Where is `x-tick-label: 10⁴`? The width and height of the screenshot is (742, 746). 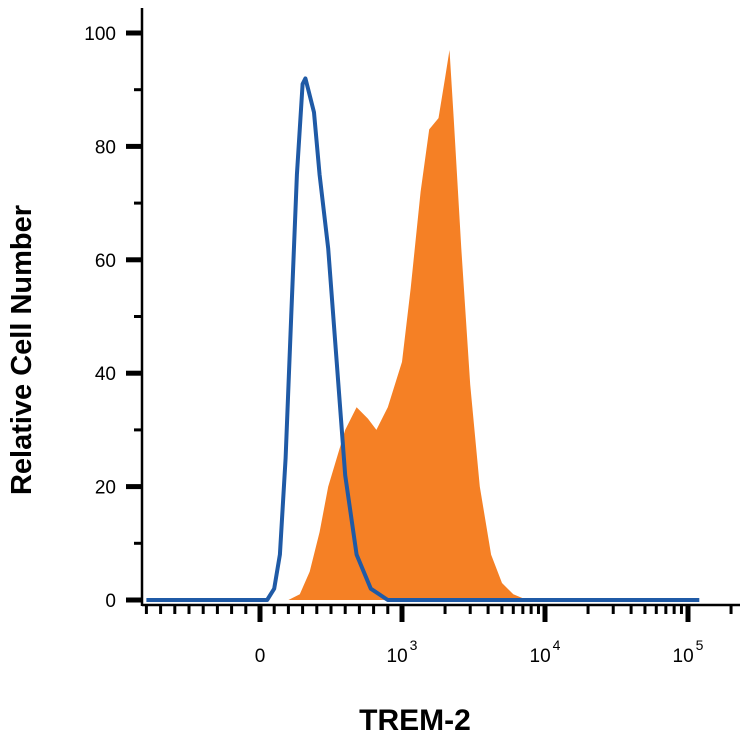 x-tick-label: 10⁴ is located at coordinates (545, 652).